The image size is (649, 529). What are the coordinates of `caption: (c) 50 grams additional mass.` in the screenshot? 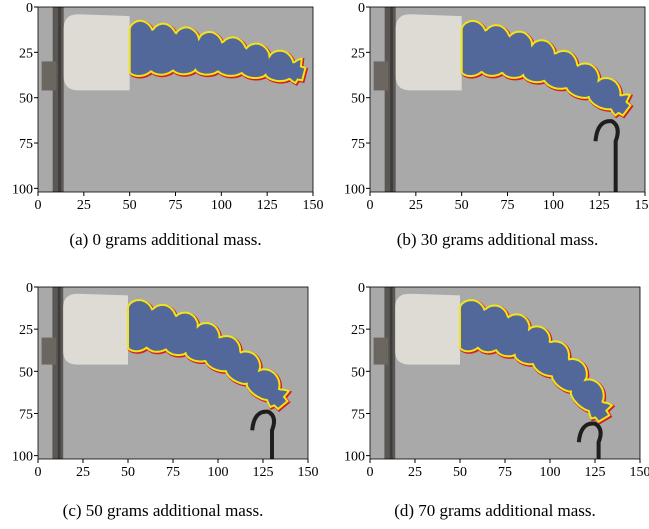 It's located at (163, 510).